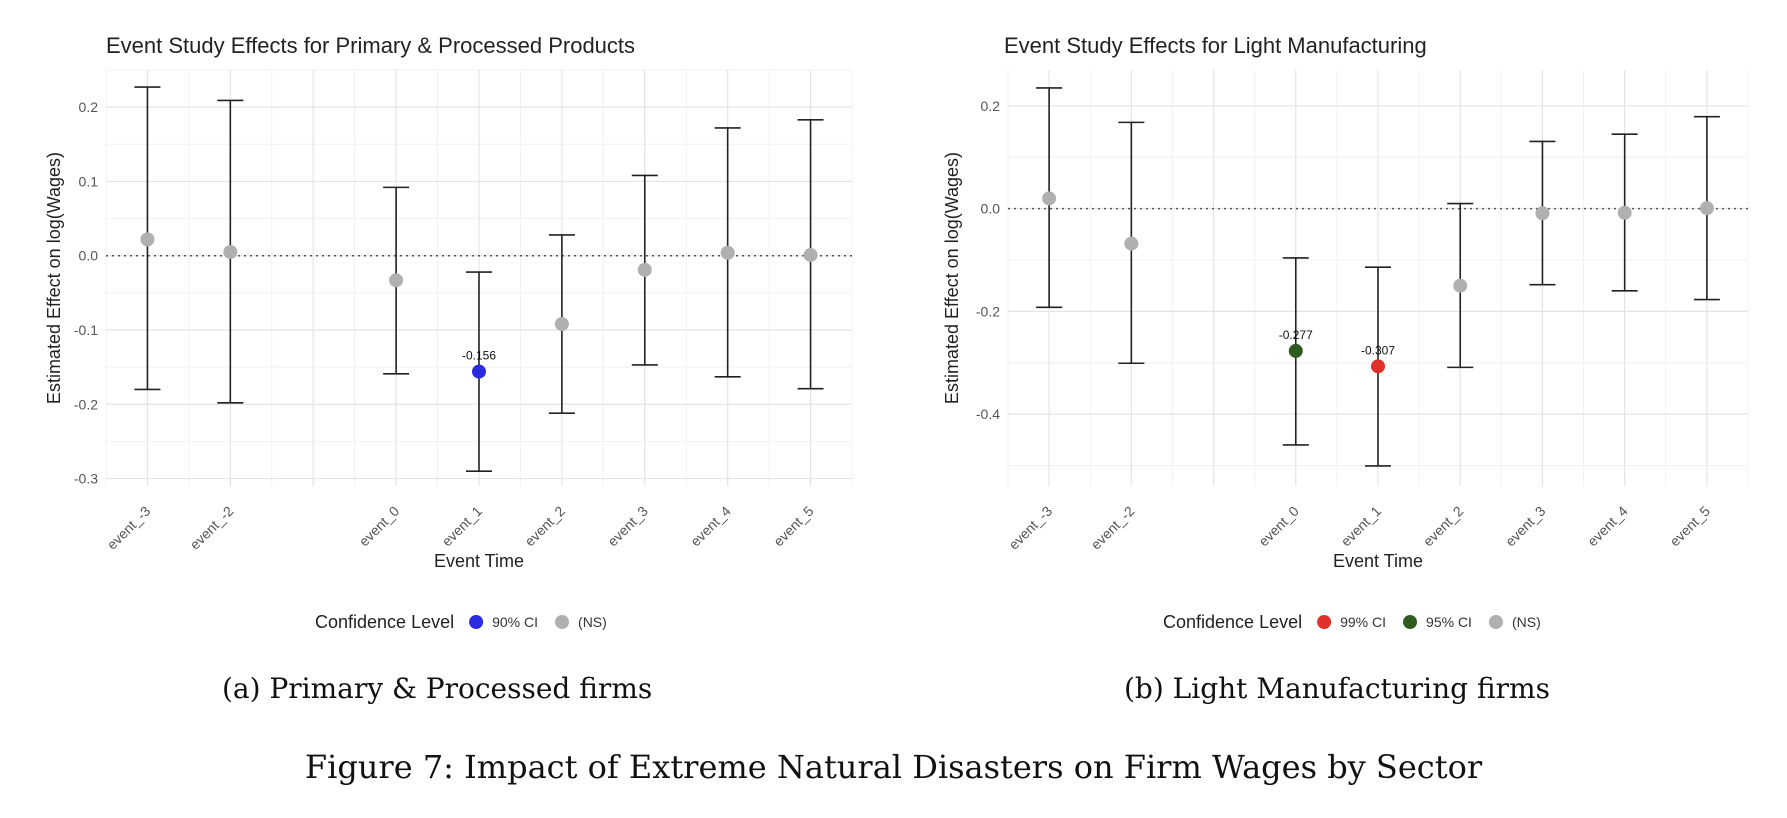 This screenshot has height=818, width=1787. Describe the element at coordinates (1378, 350) in the screenshot. I see `estimate-data-label: -0.307` at that location.